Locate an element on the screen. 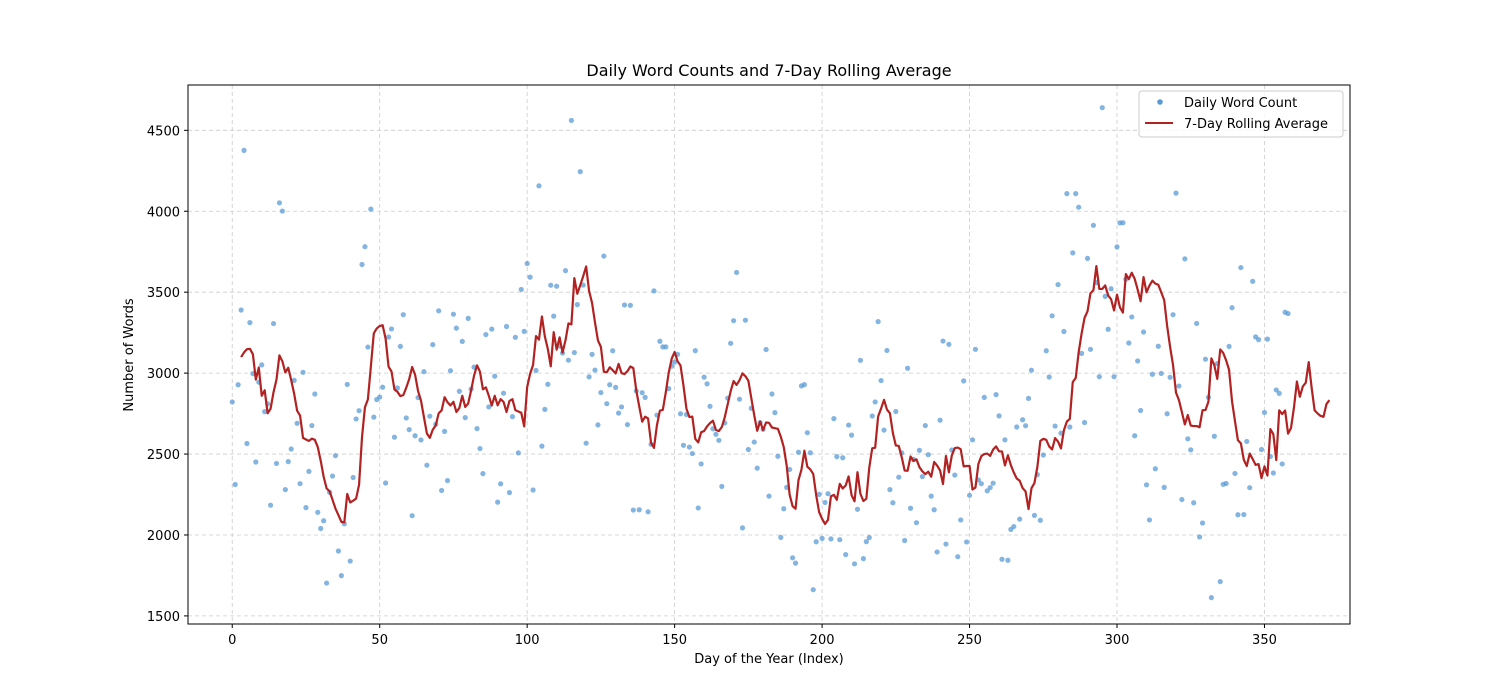 Image resolution: width=1500 pixels, height=700 pixels. x-tick-label: 350 is located at coordinates (1264, 640).